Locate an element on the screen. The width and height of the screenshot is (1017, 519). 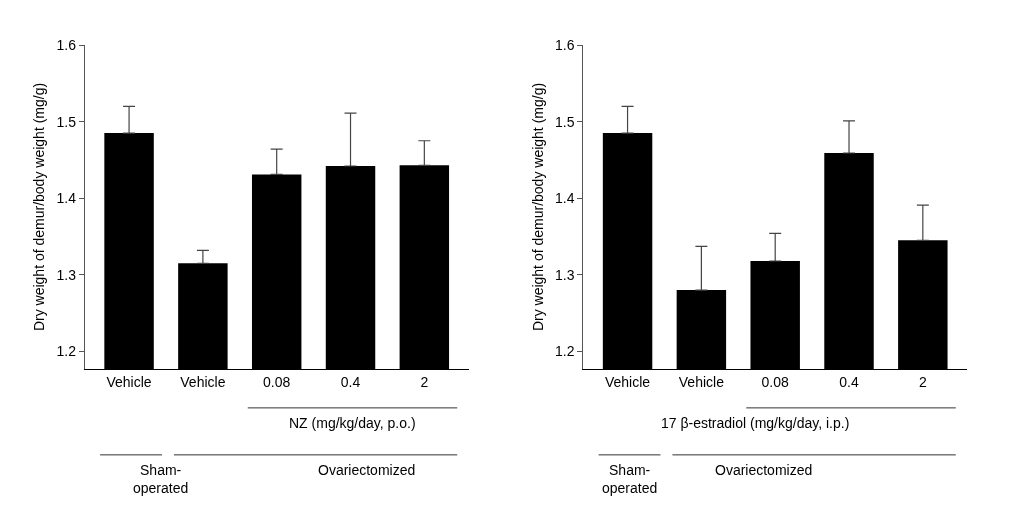
text: 17 β-estradiol (mg/kg/day, i.p.) is located at coordinates (755, 423).